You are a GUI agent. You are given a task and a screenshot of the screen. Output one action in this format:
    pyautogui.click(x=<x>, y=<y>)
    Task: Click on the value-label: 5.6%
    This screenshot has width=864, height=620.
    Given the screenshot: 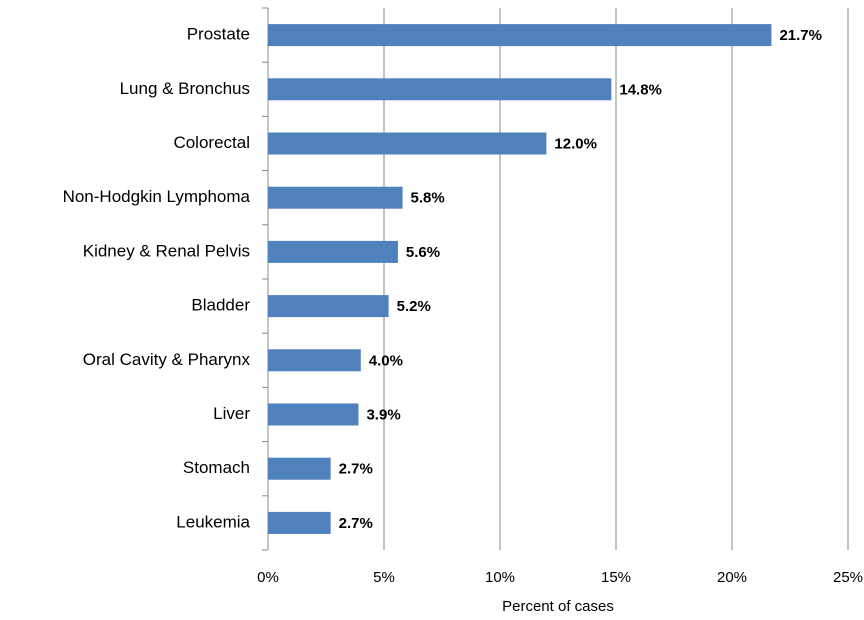 What is the action you would take?
    pyautogui.click(x=423, y=252)
    